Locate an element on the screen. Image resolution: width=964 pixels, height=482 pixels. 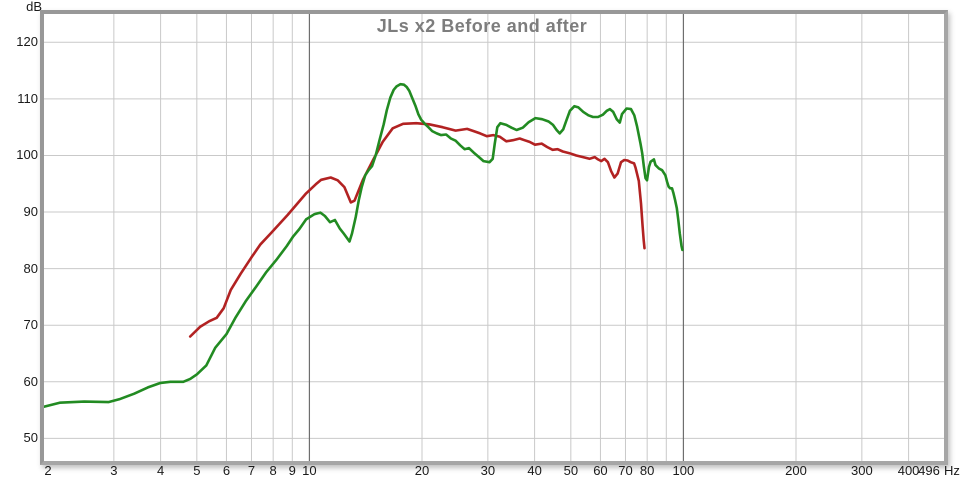
y-tick-label-70: 70 is located at coordinates (30, 325).